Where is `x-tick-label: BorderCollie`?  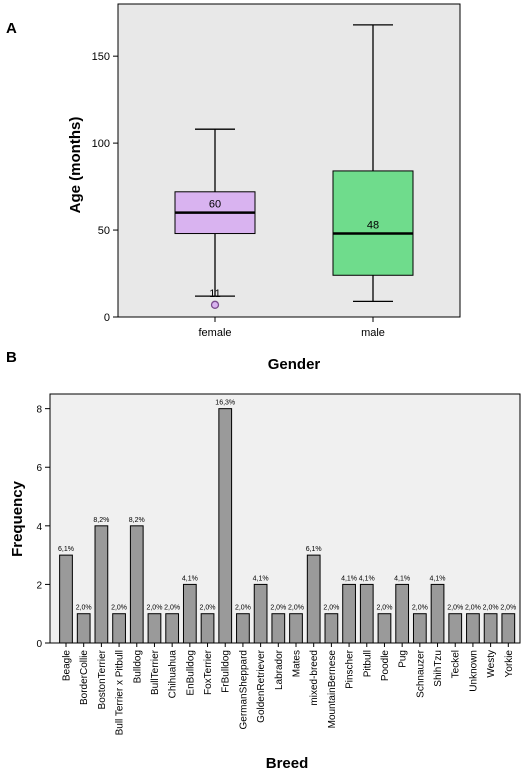
x-tick-label: BorderCollie is located at coordinates (84, 677).